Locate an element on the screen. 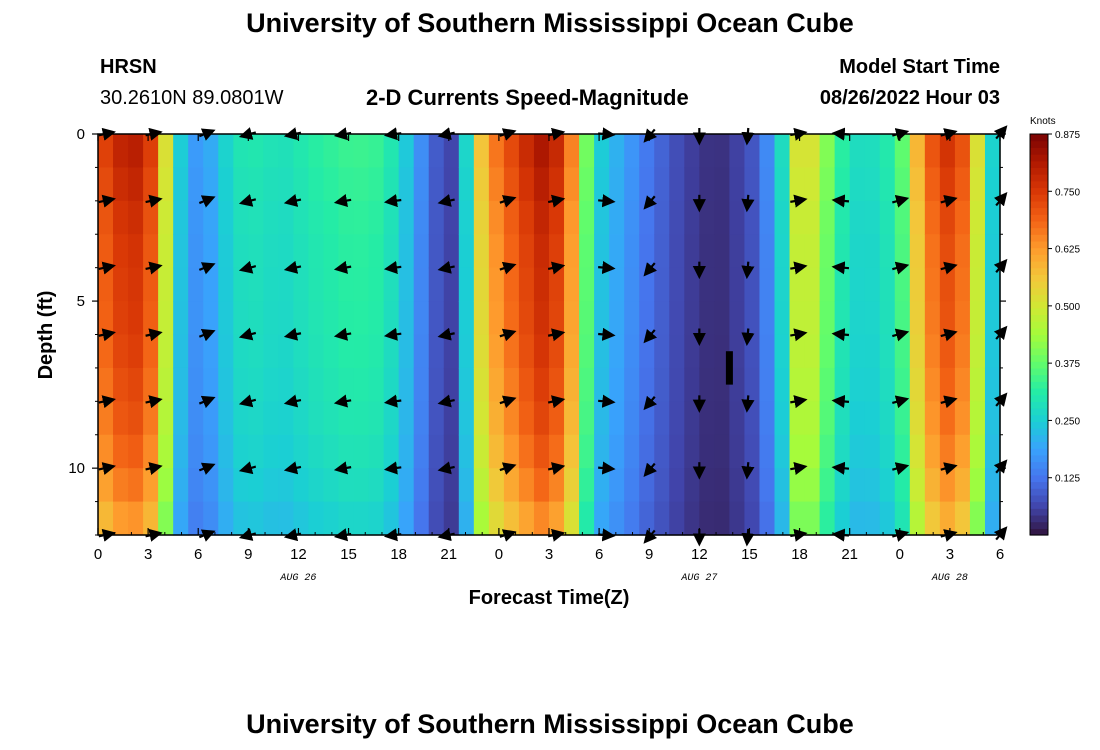 The width and height of the screenshot is (1100, 750). chart-subtitle: 2-D Currents Speed-Magnitude is located at coordinates (527, 97).